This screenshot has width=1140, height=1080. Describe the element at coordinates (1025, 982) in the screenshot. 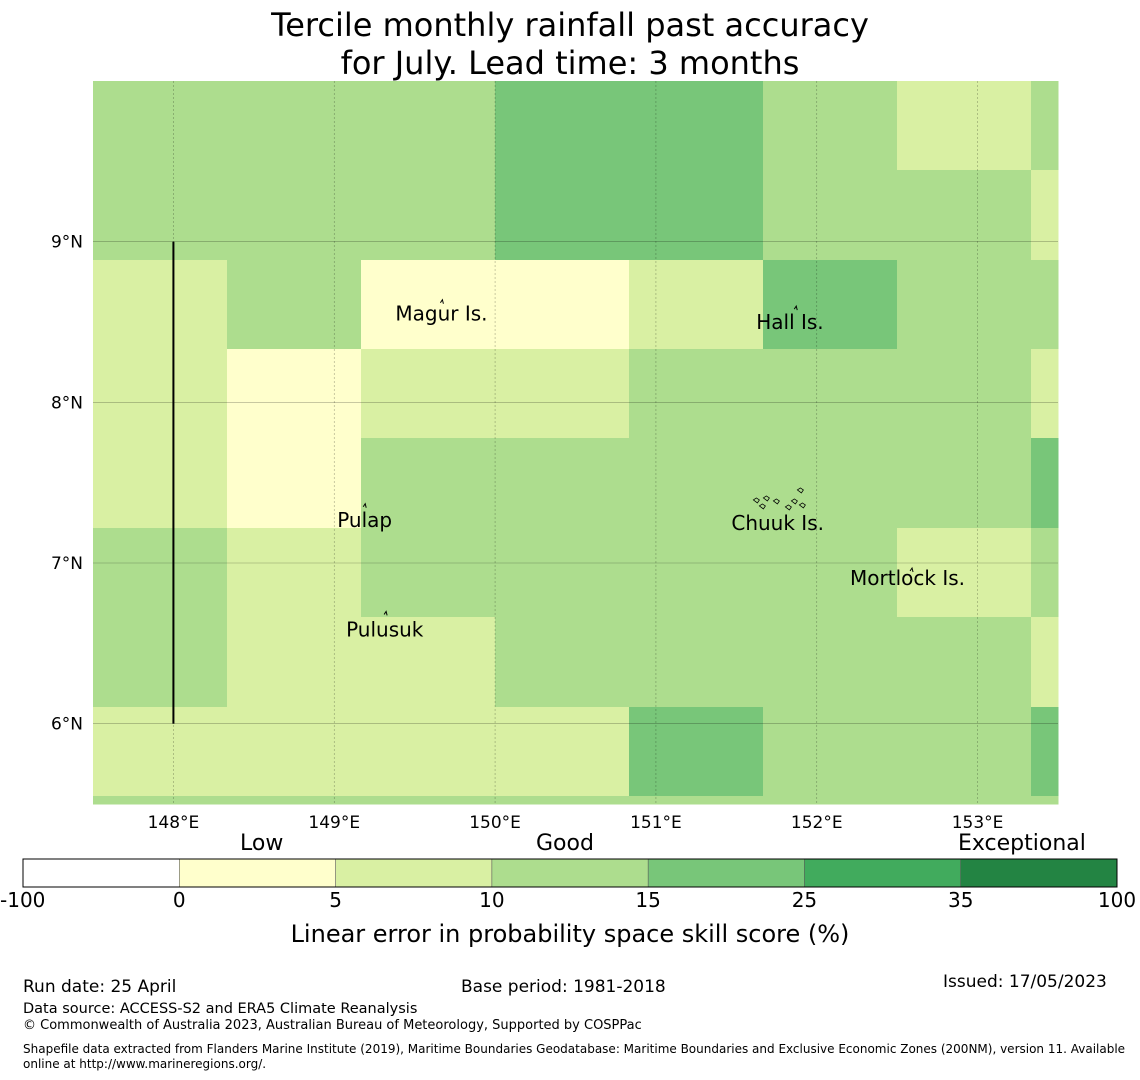

I see `issued-date: Issued: 17/05/2023` at that location.